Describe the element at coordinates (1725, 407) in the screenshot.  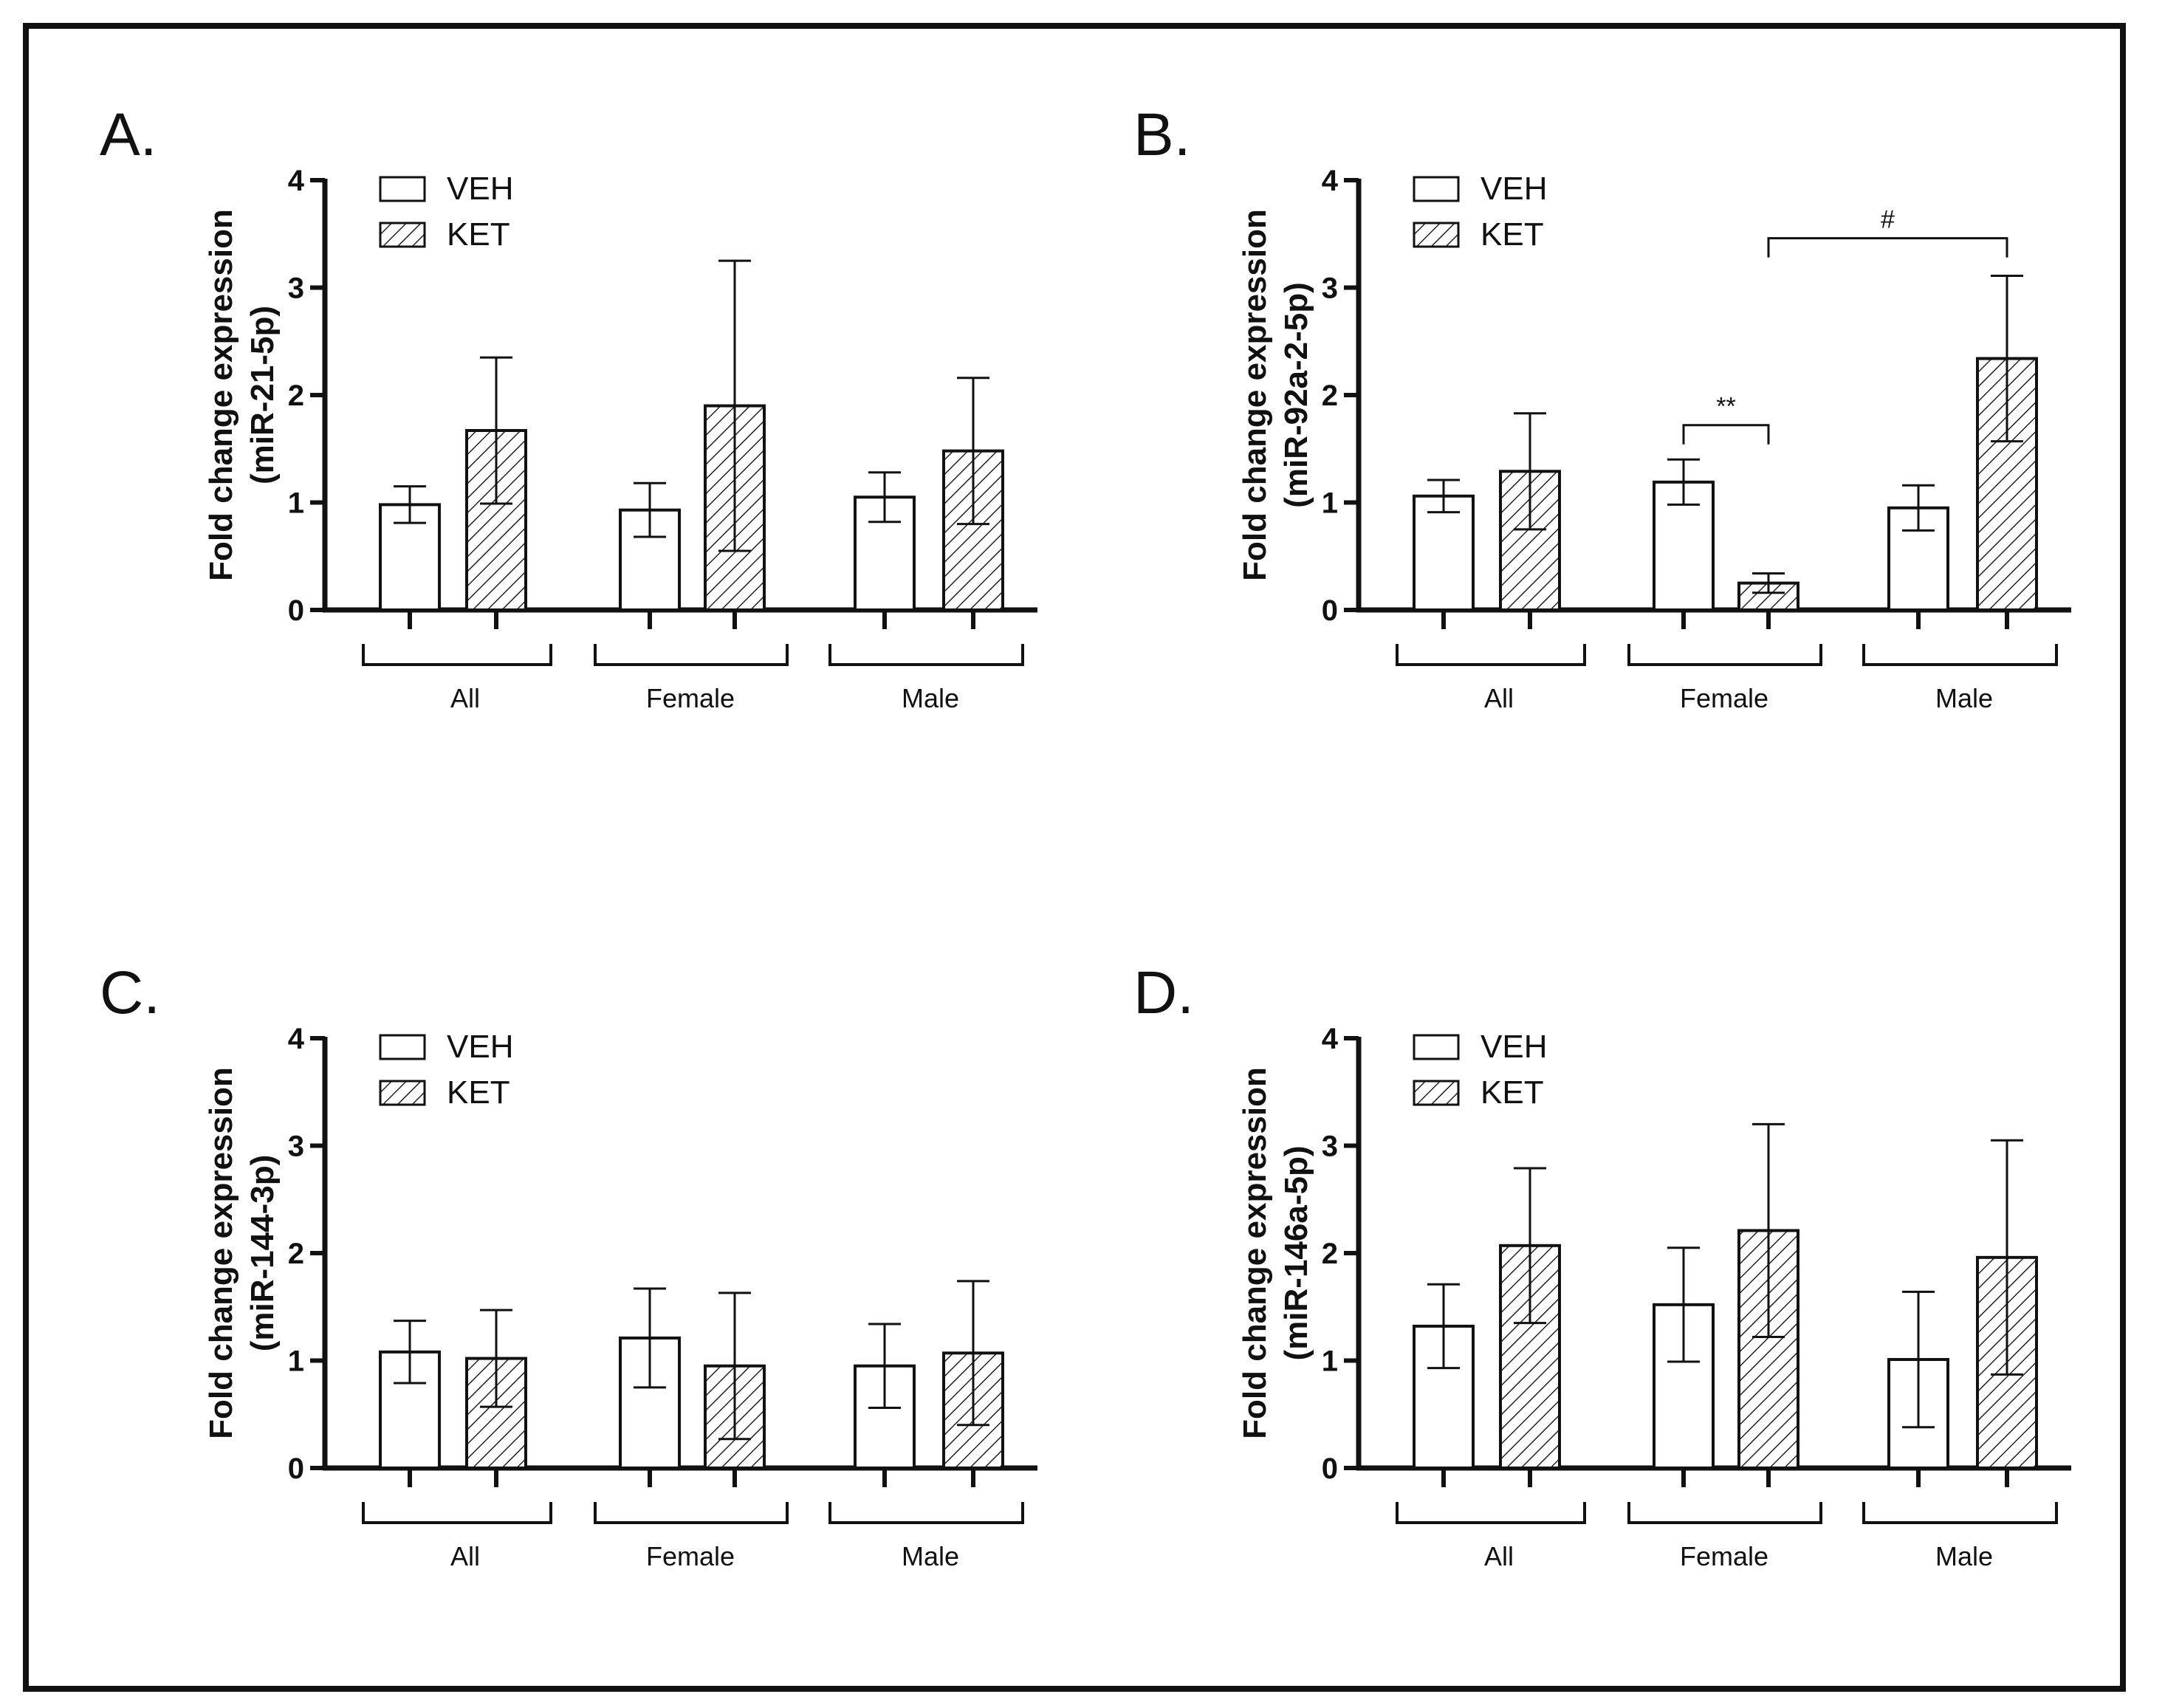
I see `significance-marker: **` at that location.